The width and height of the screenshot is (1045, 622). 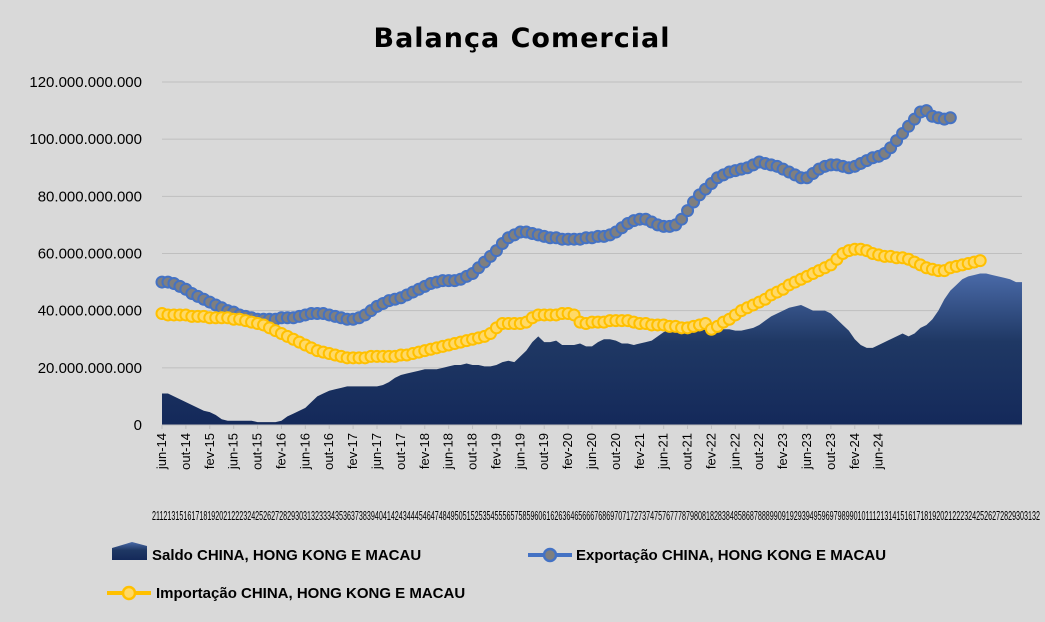 I want to click on x-tick-label: out-17, so click(x=400, y=451).